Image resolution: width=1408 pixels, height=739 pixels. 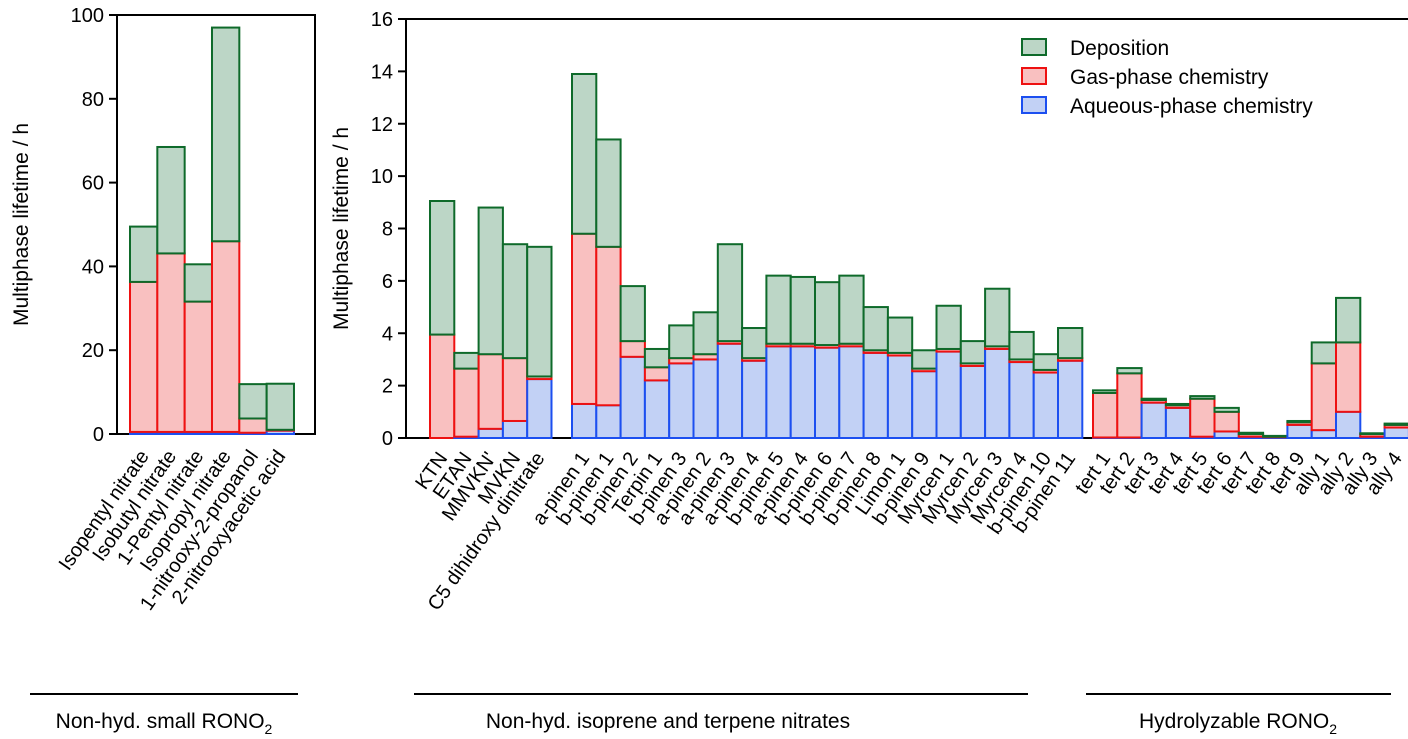 What do you see at coordinates (382, 177) in the screenshot?
I see `y-tick-label: 10` at bounding box center [382, 177].